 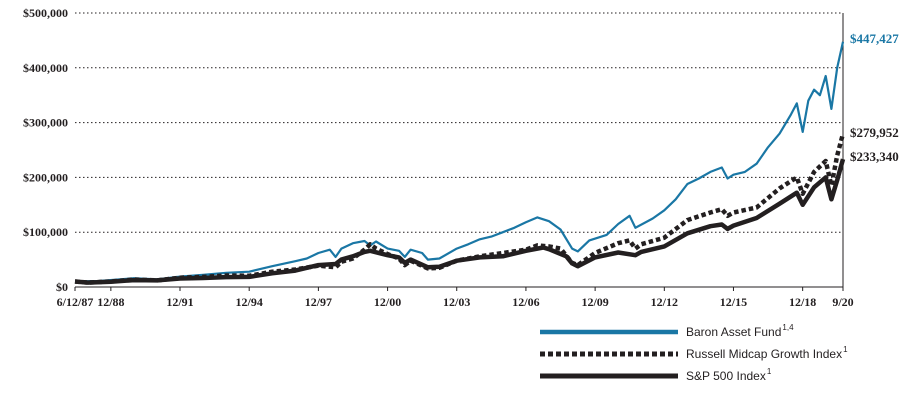 I want to click on y-tick-label: $0, so click(x=62, y=287).